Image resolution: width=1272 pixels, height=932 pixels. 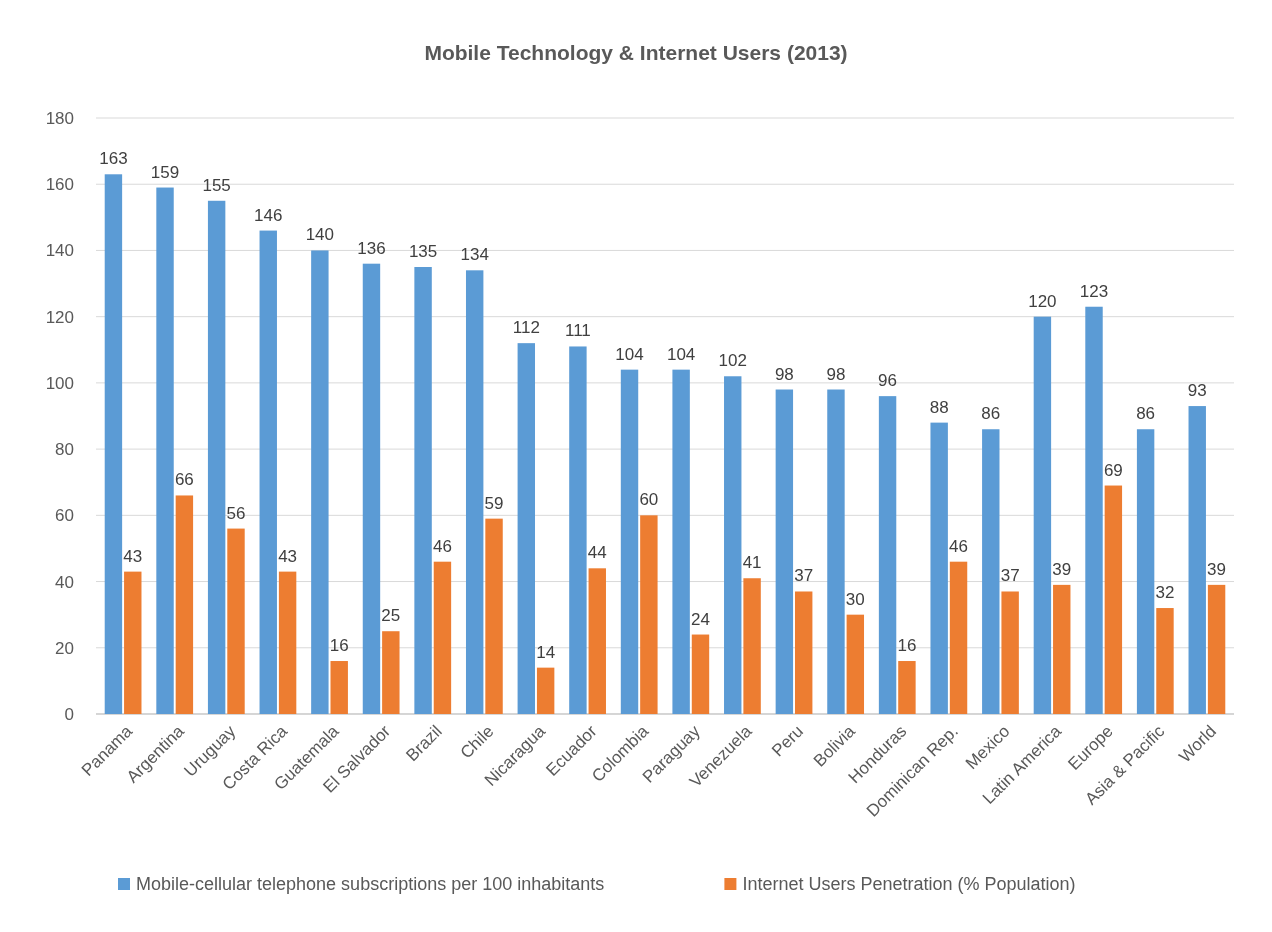 I want to click on data-label: 69, so click(x=1113, y=470).